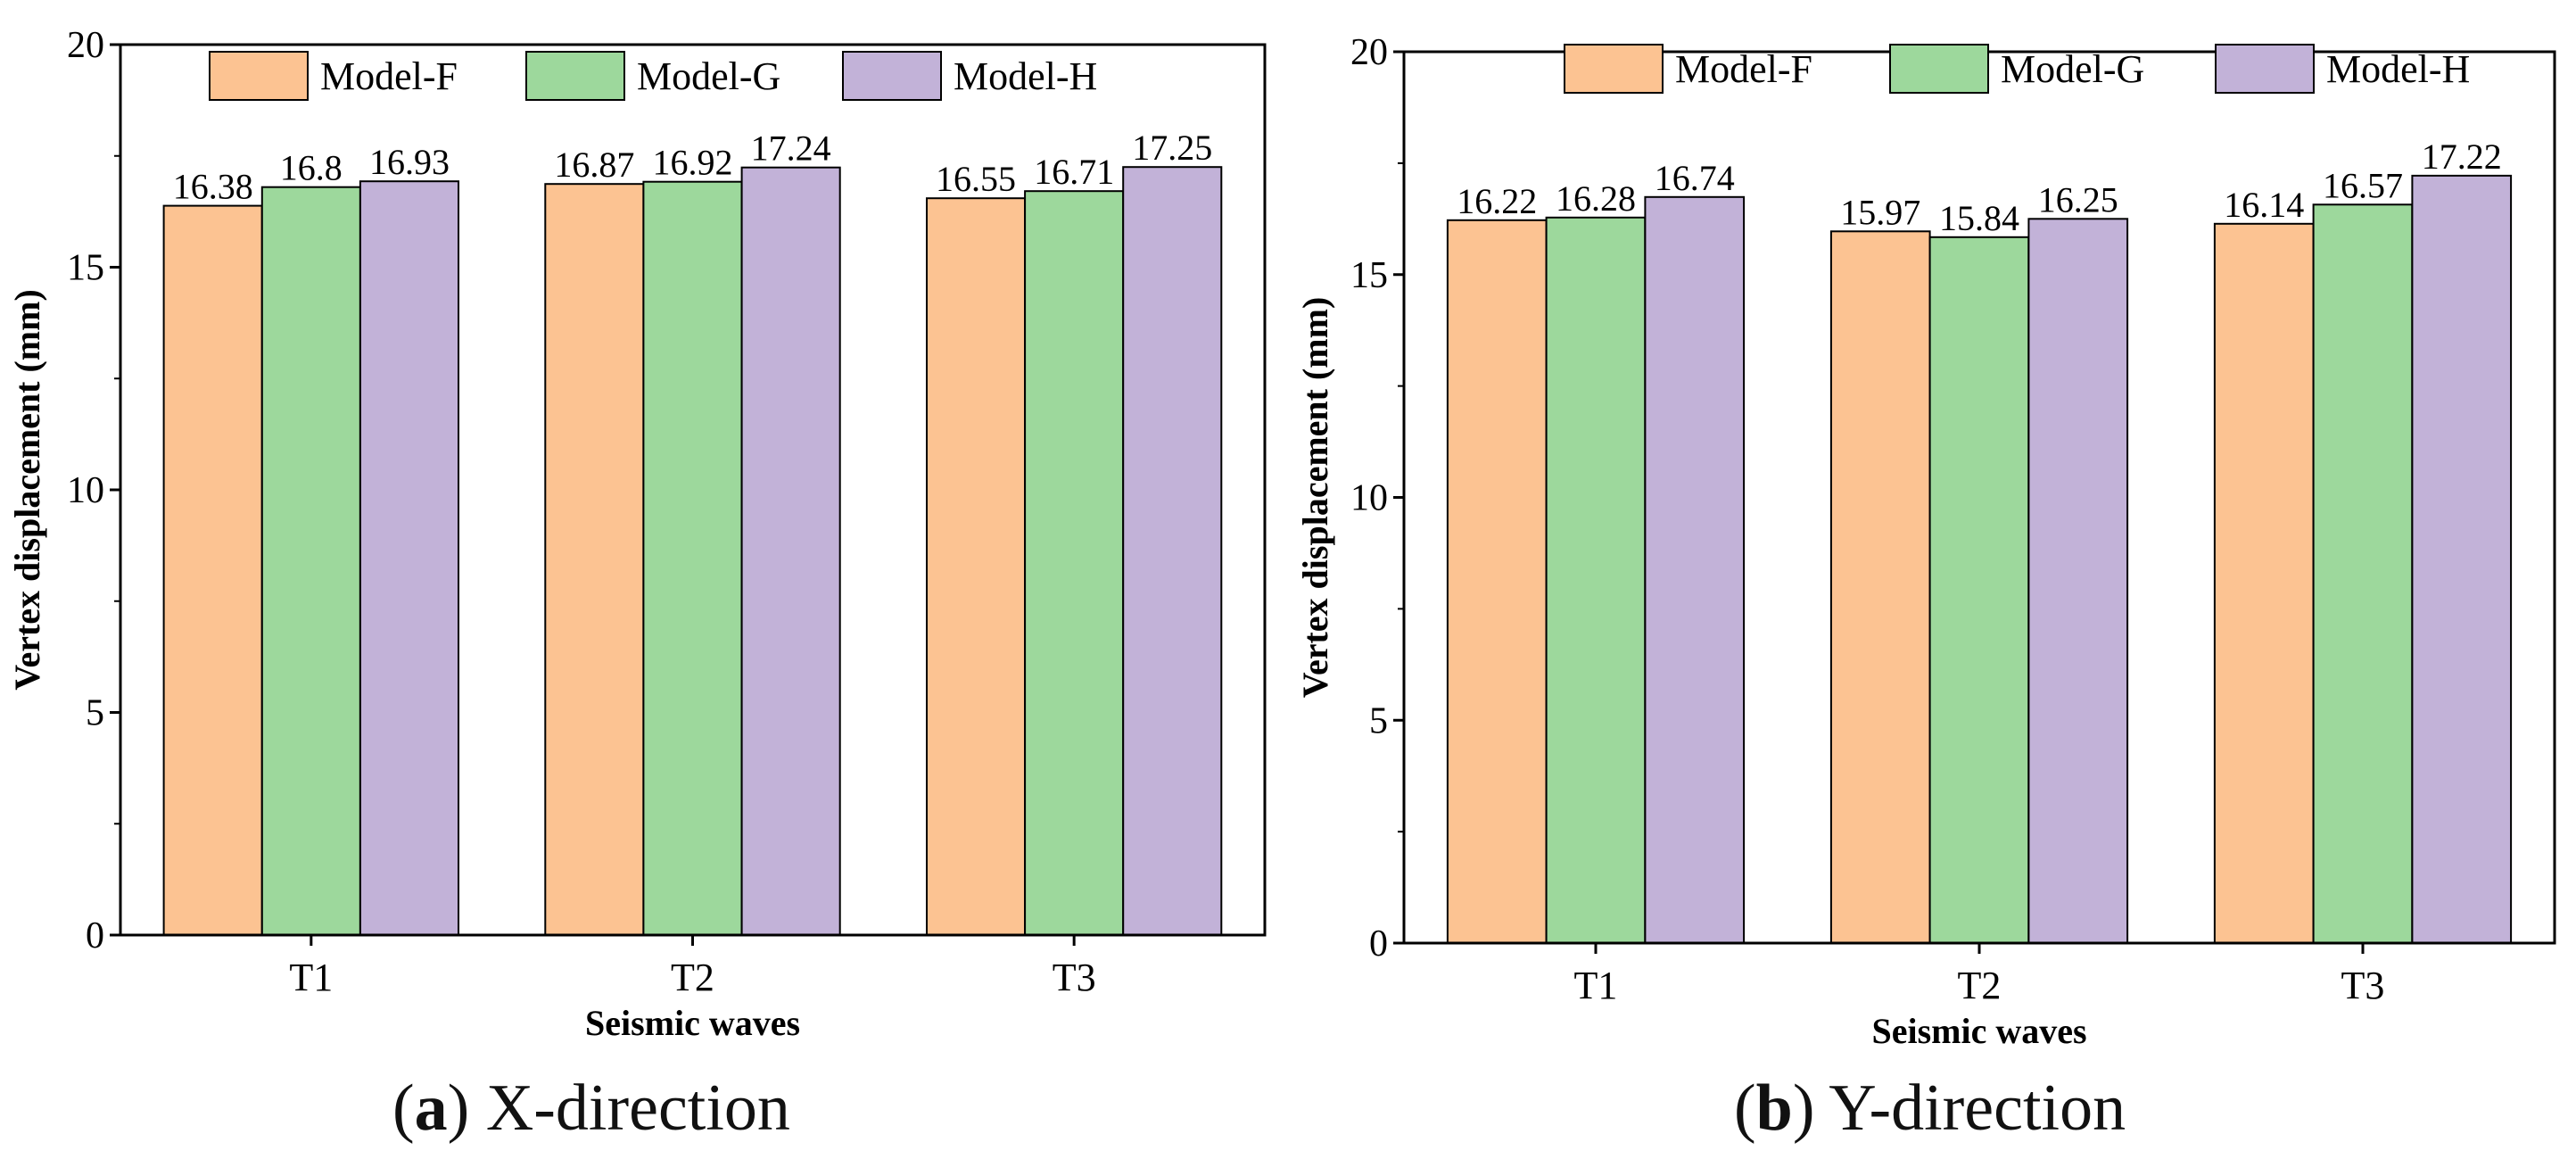  What do you see at coordinates (2073, 69) in the screenshot?
I see `chart-b-legend-label: Model-G` at bounding box center [2073, 69].